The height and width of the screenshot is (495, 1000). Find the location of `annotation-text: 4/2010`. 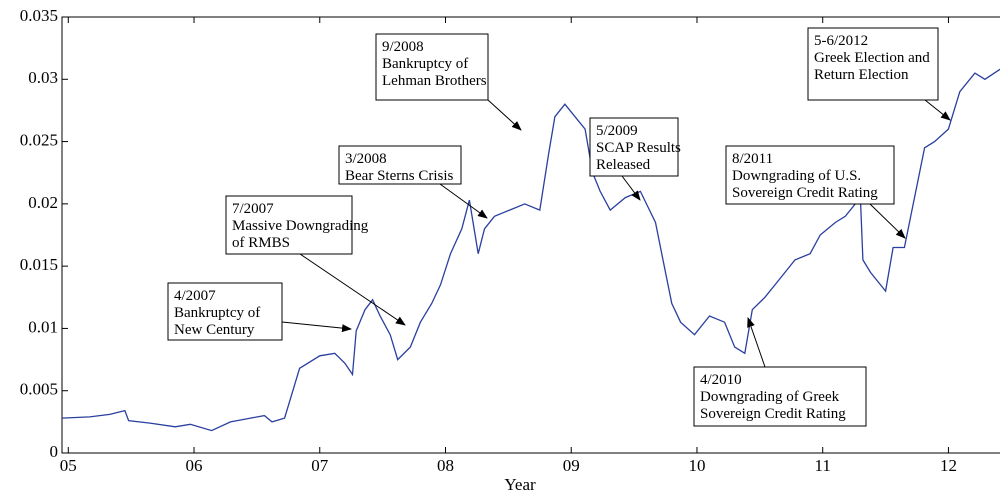

annotation-text: 4/2010 is located at coordinates (721, 380).